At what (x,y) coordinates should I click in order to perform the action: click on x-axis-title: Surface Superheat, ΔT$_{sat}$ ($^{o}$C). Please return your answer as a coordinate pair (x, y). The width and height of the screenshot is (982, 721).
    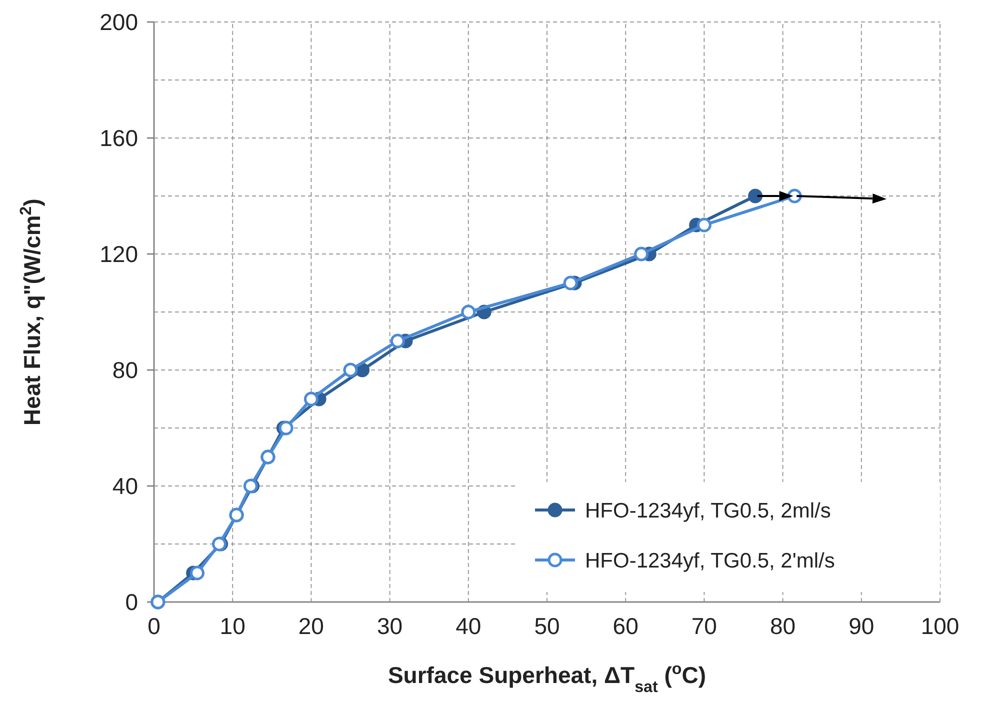
    Looking at the image, I should click on (547, 678).